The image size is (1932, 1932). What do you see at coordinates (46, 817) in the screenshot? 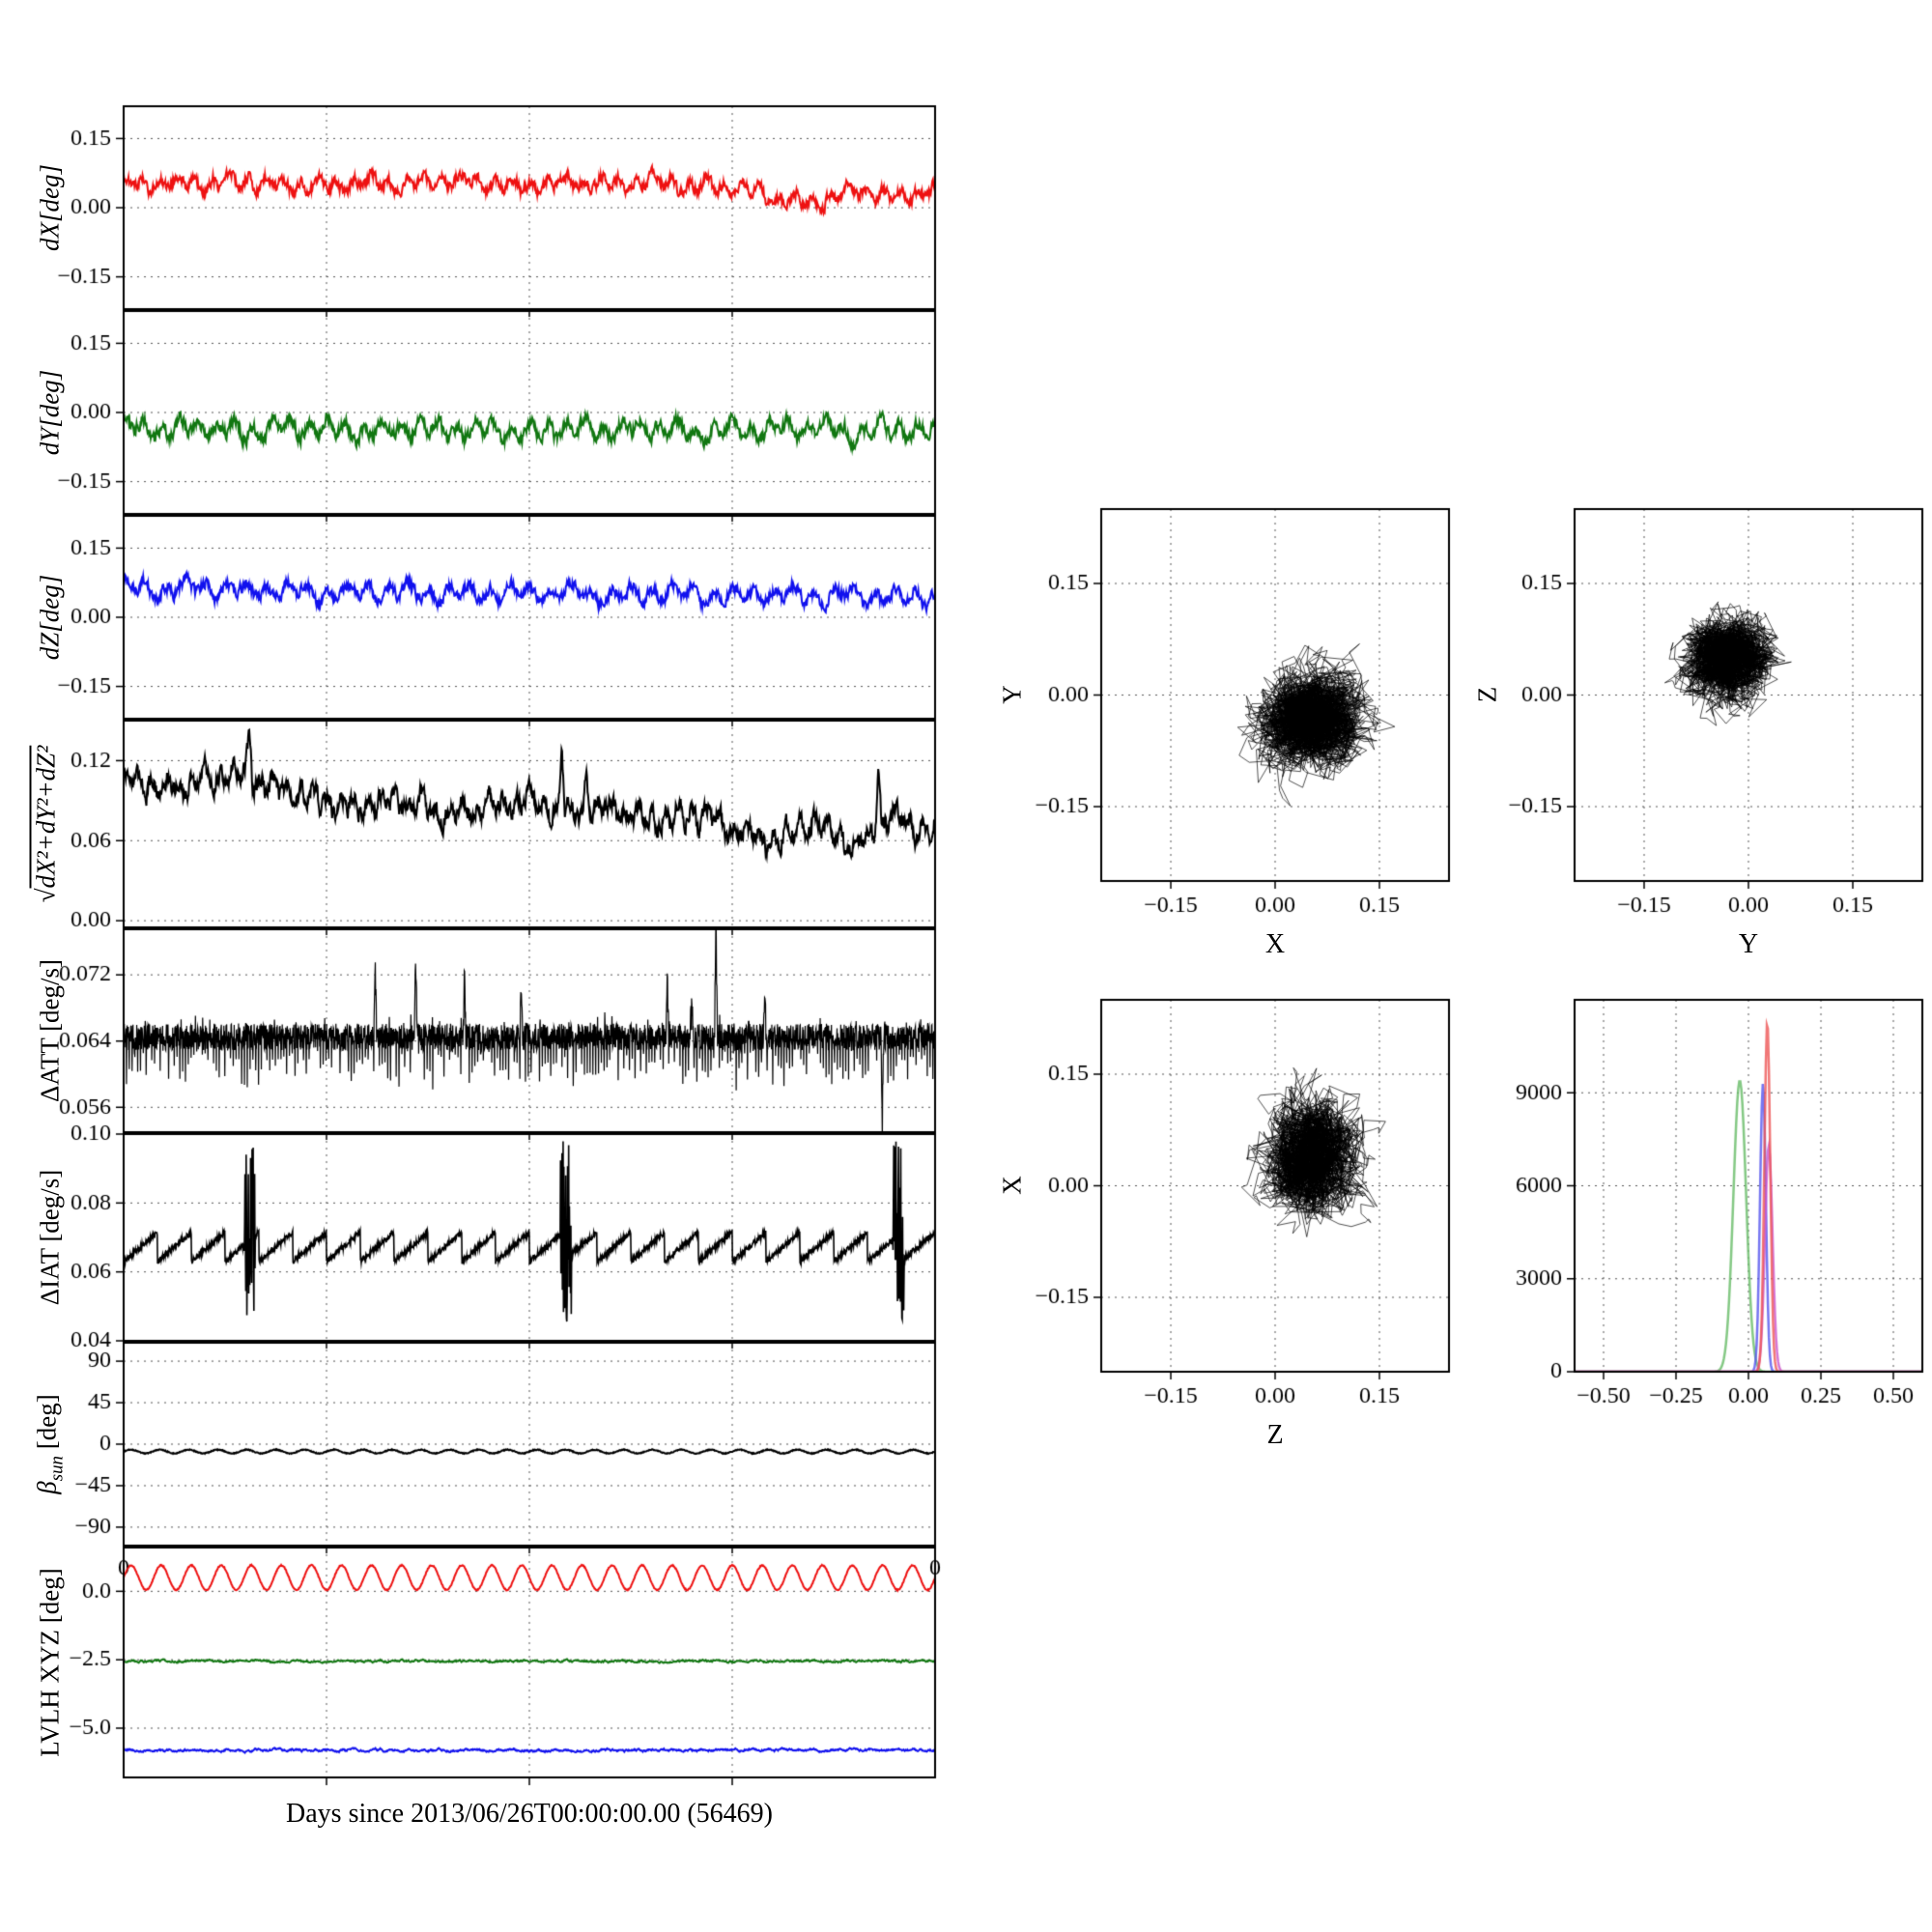
I see `sqrt-radicand: dX²+dY²+dZ²` at bounding box center [46, 817].